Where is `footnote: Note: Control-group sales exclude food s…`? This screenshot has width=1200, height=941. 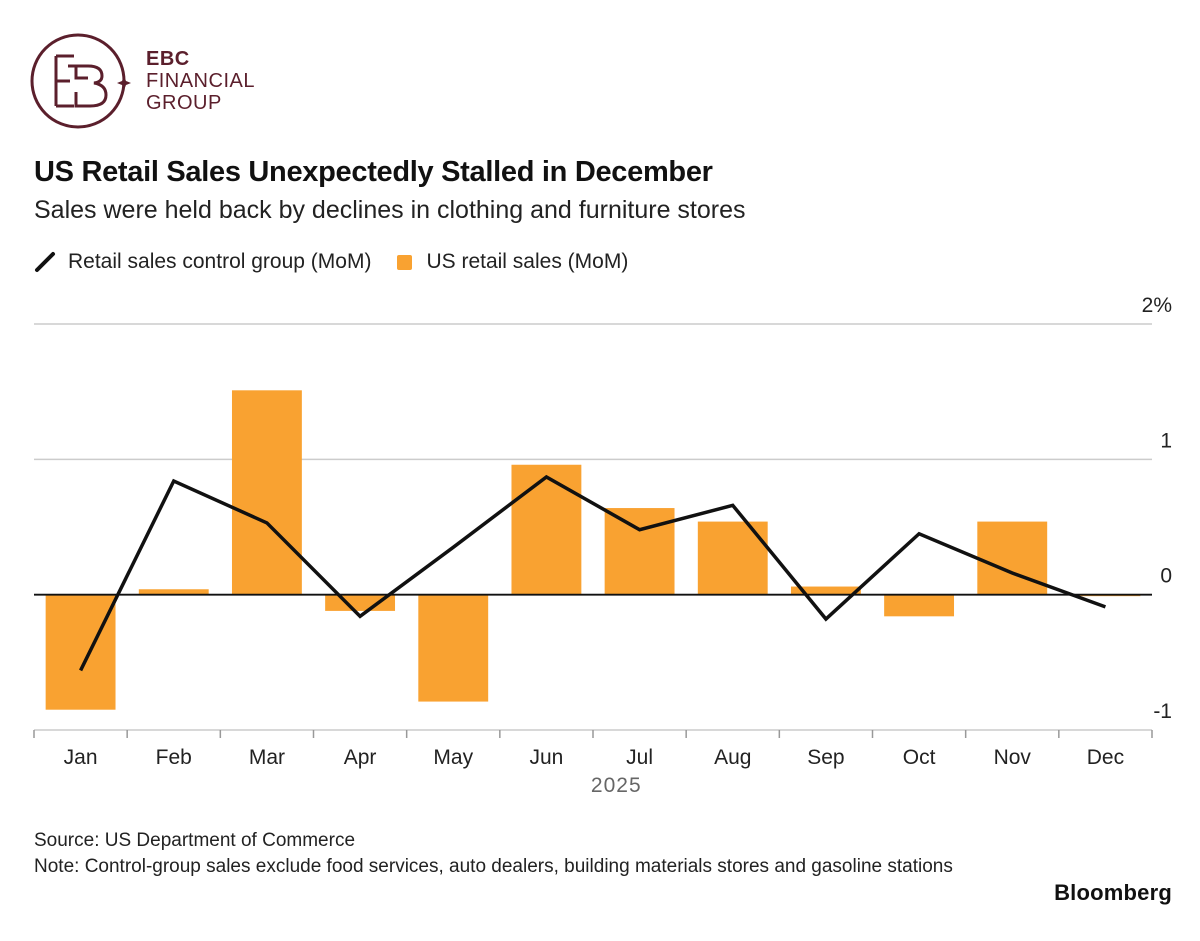 footnote: Note: Control-group sales exclude food s… is located at coordinates (493, 866).